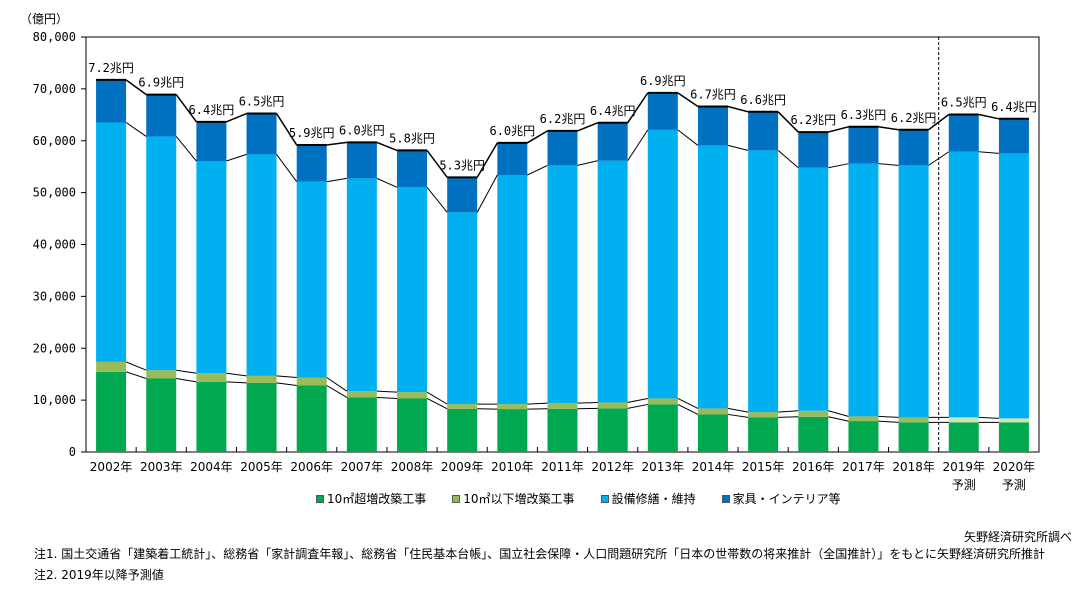 This screenshot has height=590, width=1086. What do you see at coordinates (362, 467) in the screenshot?
I see `x-tick-label: 2007年` at bounding box center [362, 467].